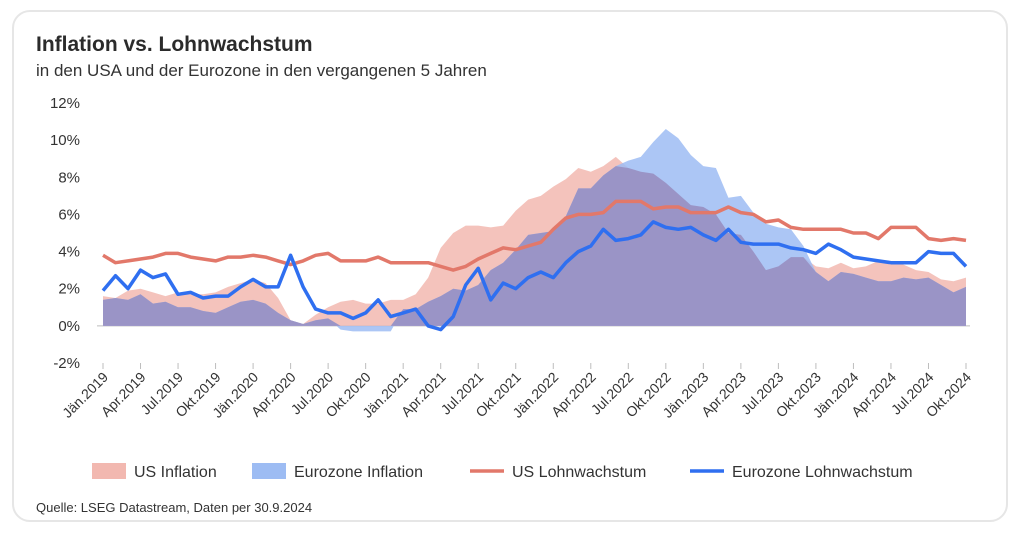 Image resolution: width=1024 pixels, height=536 pixels. What do you see at coordinates (69, 214) in the screenshot?
I see `y-tick-label: 6%` at bounding box center [69, 214].